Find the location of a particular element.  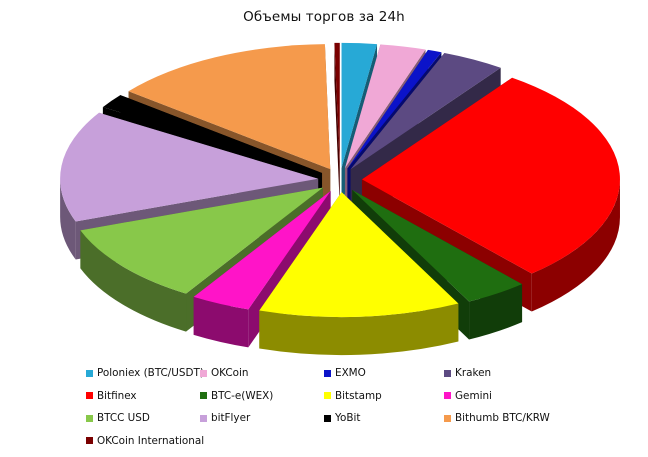

chart-title: Объемы торгов за 24h is located at coordinates (324, 17).